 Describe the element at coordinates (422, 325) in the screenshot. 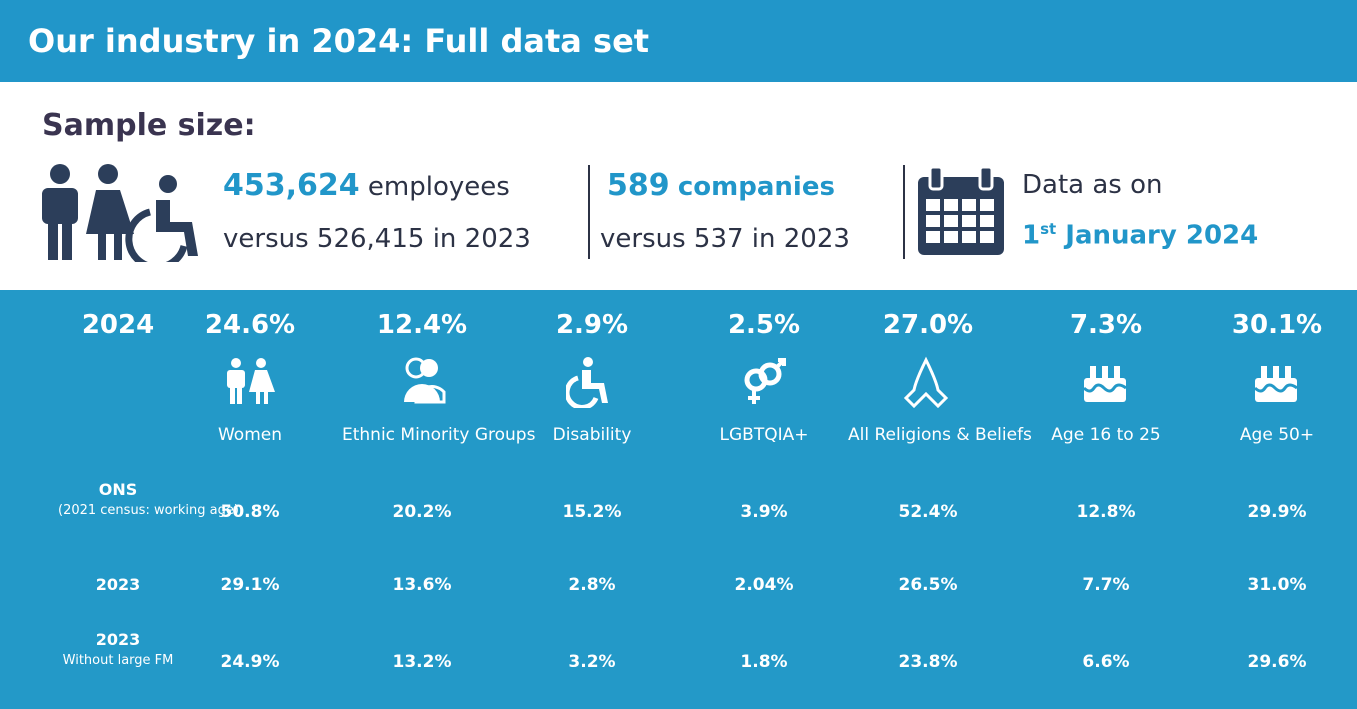

I see `column-pct: 12.4%` at that location.